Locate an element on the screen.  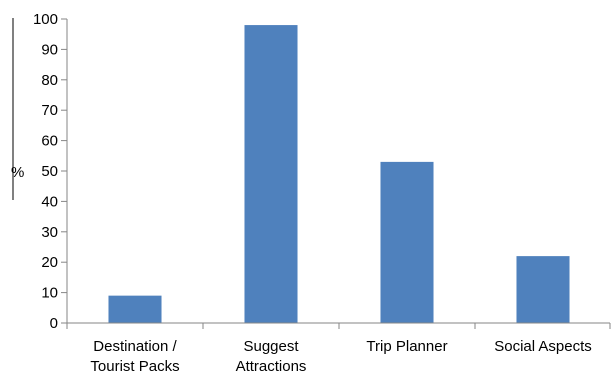
y-tick-label: 100 is located at coordinates (45, 19).